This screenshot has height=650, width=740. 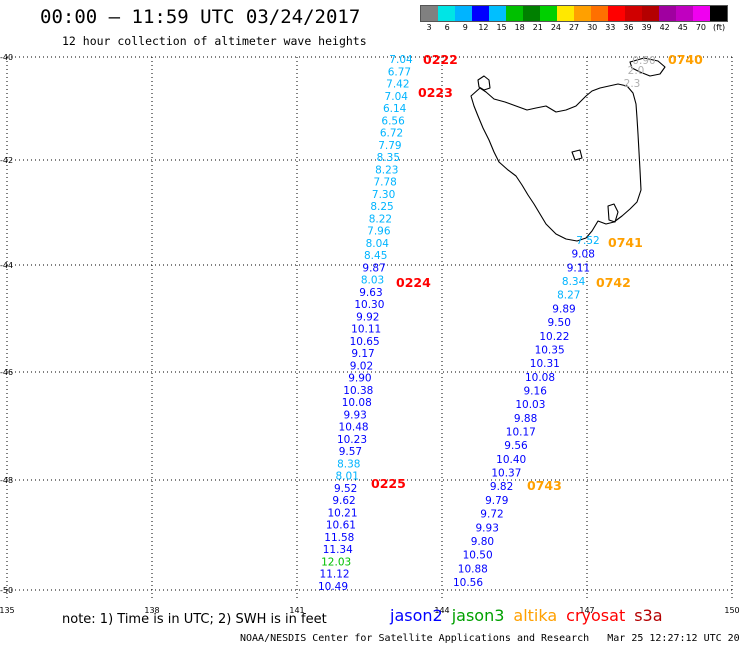 I want to click on wave-height-value: 10.22, so click(x=554, y=337).